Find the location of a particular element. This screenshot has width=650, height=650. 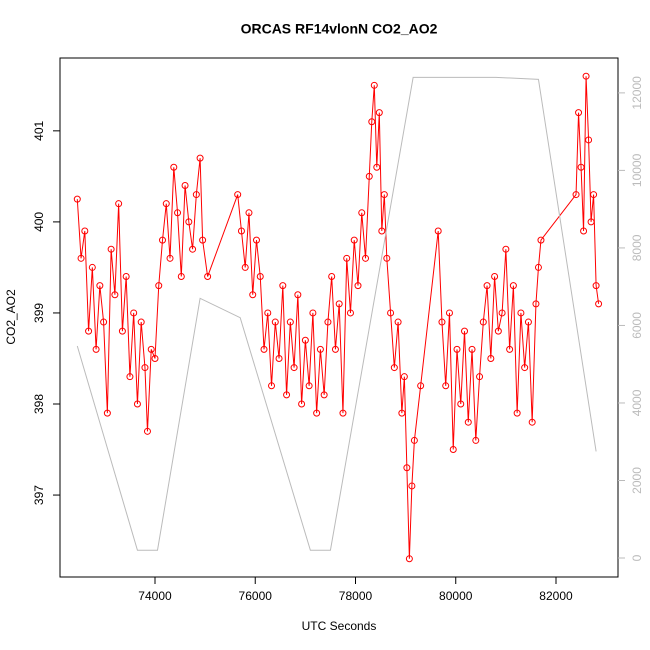

y-tick-label: 397 is located at coordinates (39, 495).